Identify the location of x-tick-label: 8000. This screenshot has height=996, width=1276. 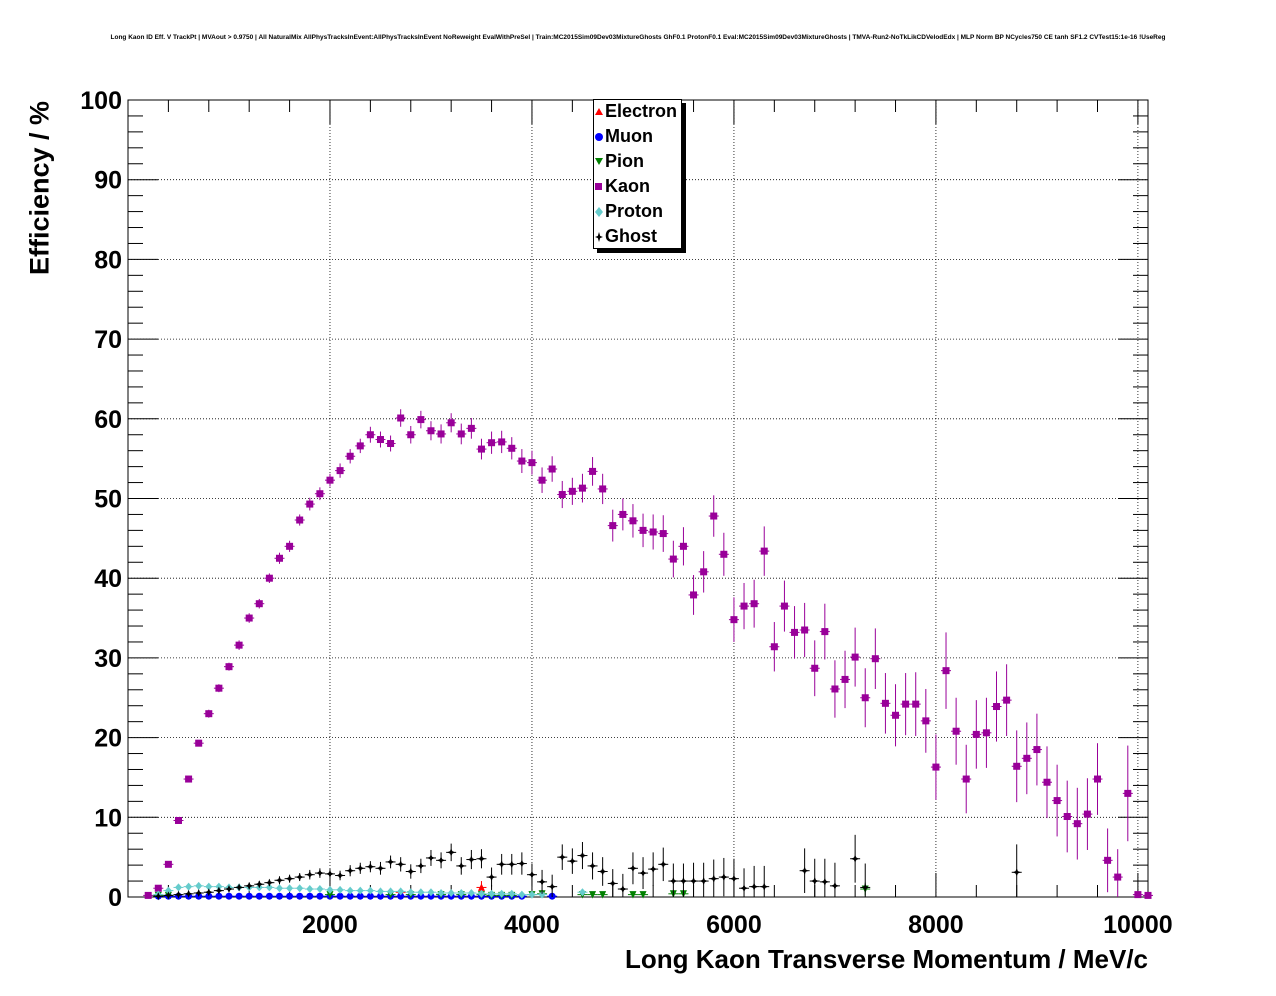
(936, 925).